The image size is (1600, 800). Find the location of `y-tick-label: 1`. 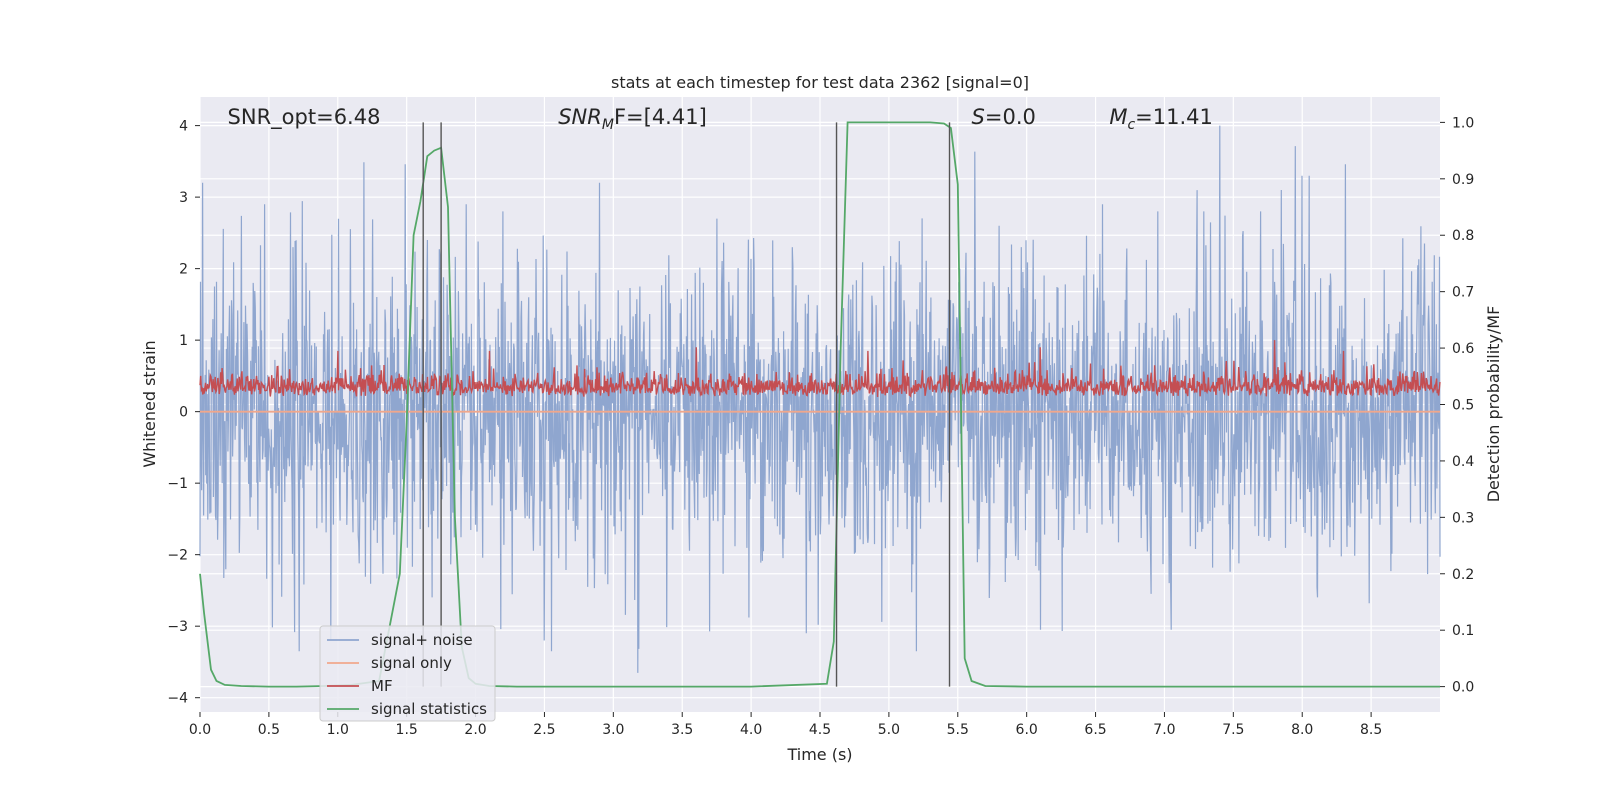

y-tick-label: 1 is located at coordinates (183, 341).